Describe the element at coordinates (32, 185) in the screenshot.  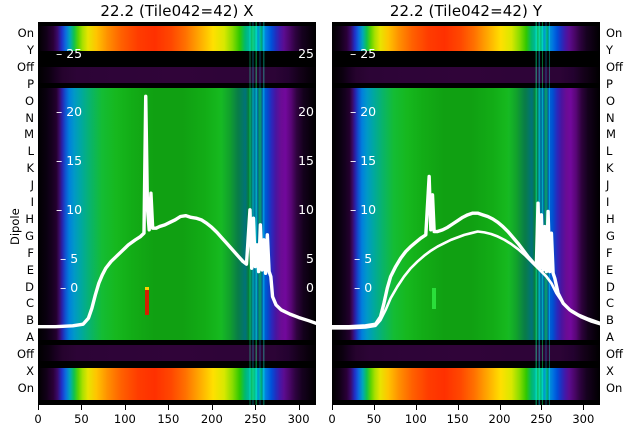
I see `dipole-label-left-j-9: J` at that location.